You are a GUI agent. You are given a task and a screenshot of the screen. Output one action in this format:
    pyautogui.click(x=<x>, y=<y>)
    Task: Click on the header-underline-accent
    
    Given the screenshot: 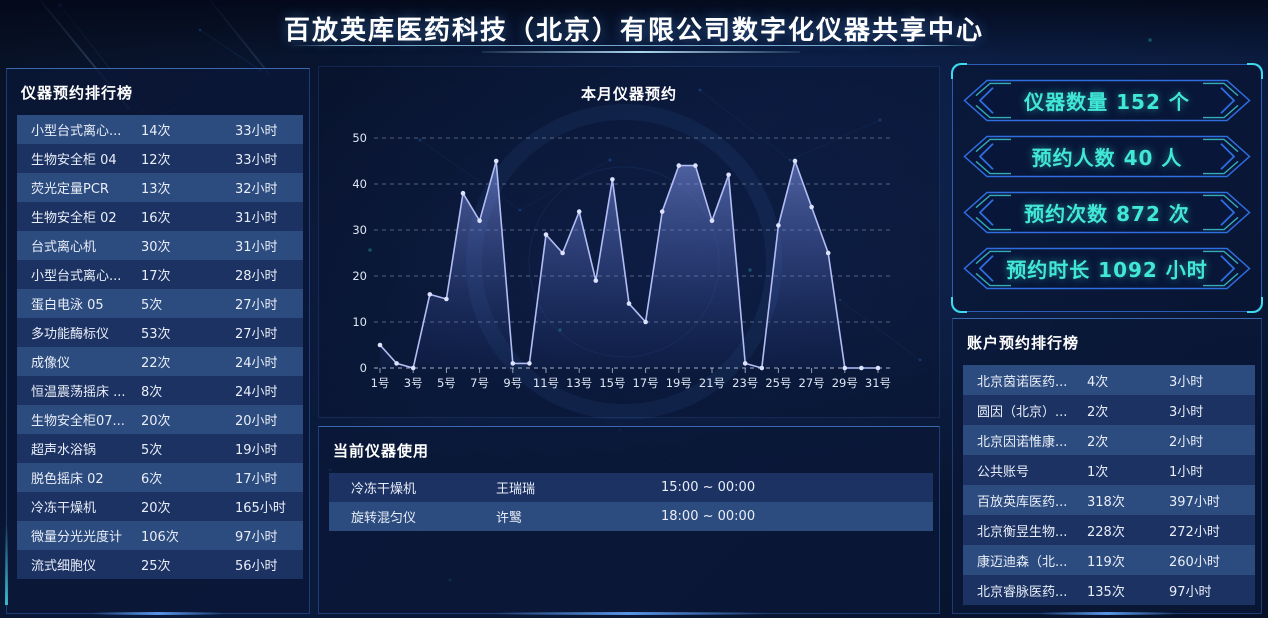 What is the action you would take?
    pyautogui.click(x=641, y=52)
    